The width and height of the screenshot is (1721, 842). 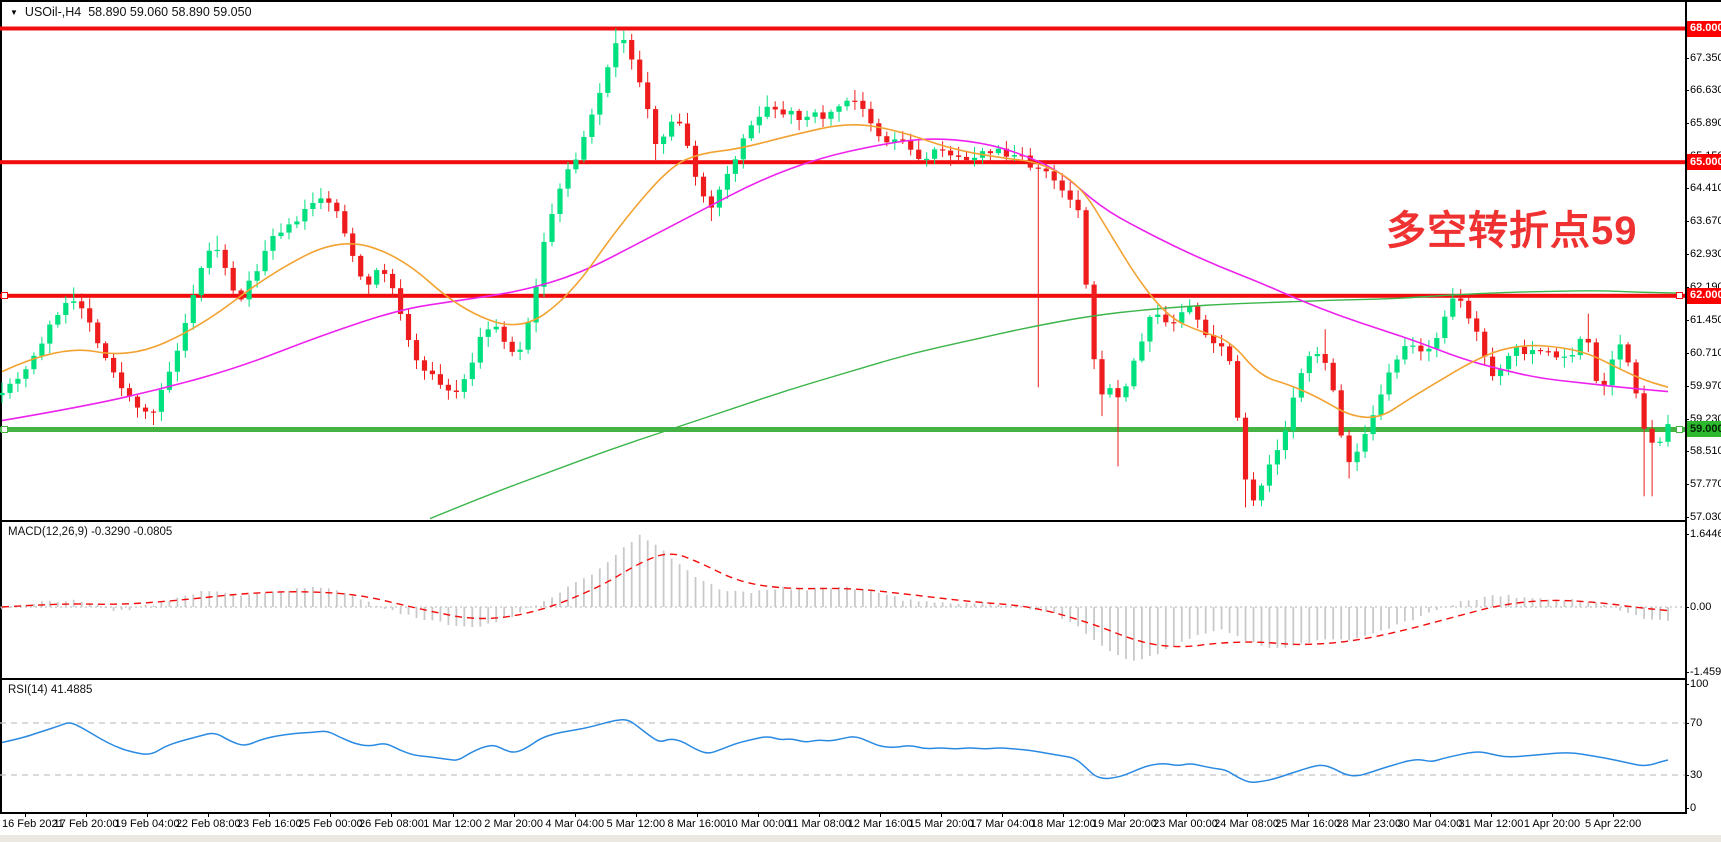 What do you see at coordinates (1696, 775) in the screenshot?
I see `rsi-axis-label: 30` at bounding box center [1696, 775].